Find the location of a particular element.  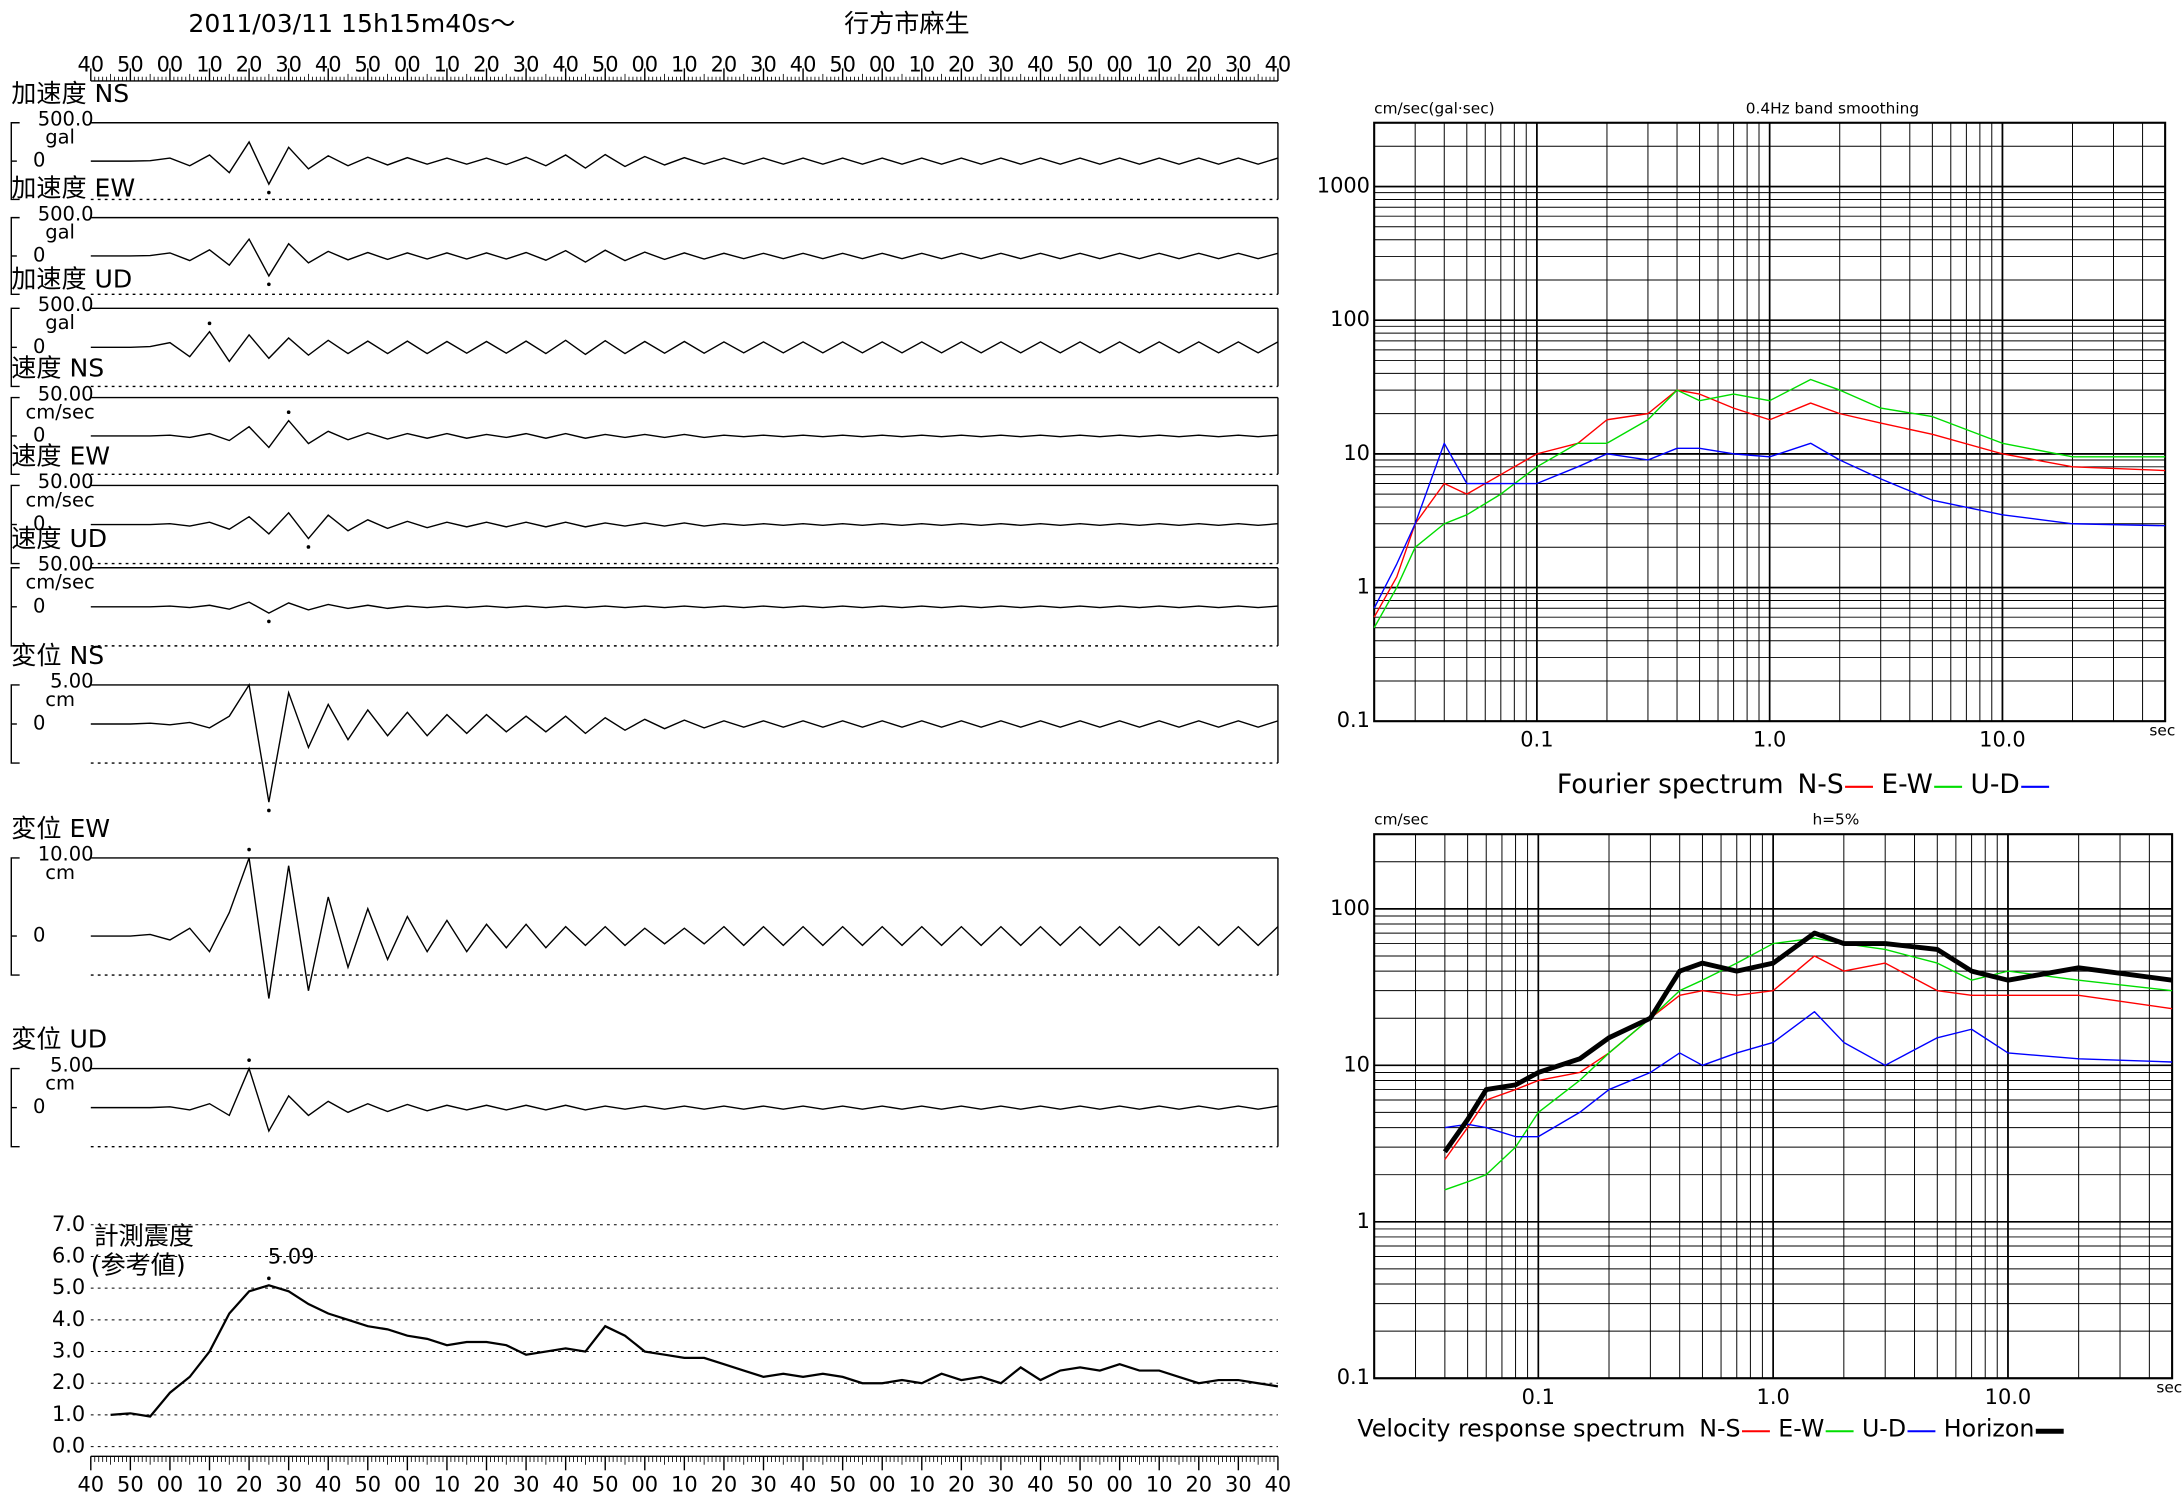

x-tick-label: 0.1 is located at coordinates (1538, 1397).